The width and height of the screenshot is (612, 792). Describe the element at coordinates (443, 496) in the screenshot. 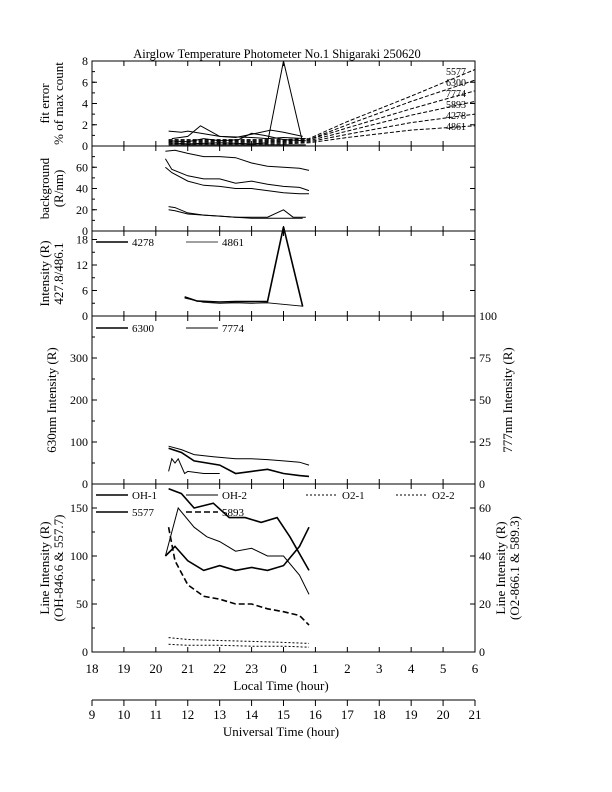

I see `legend-label-O2-2: O2-2` at that location.